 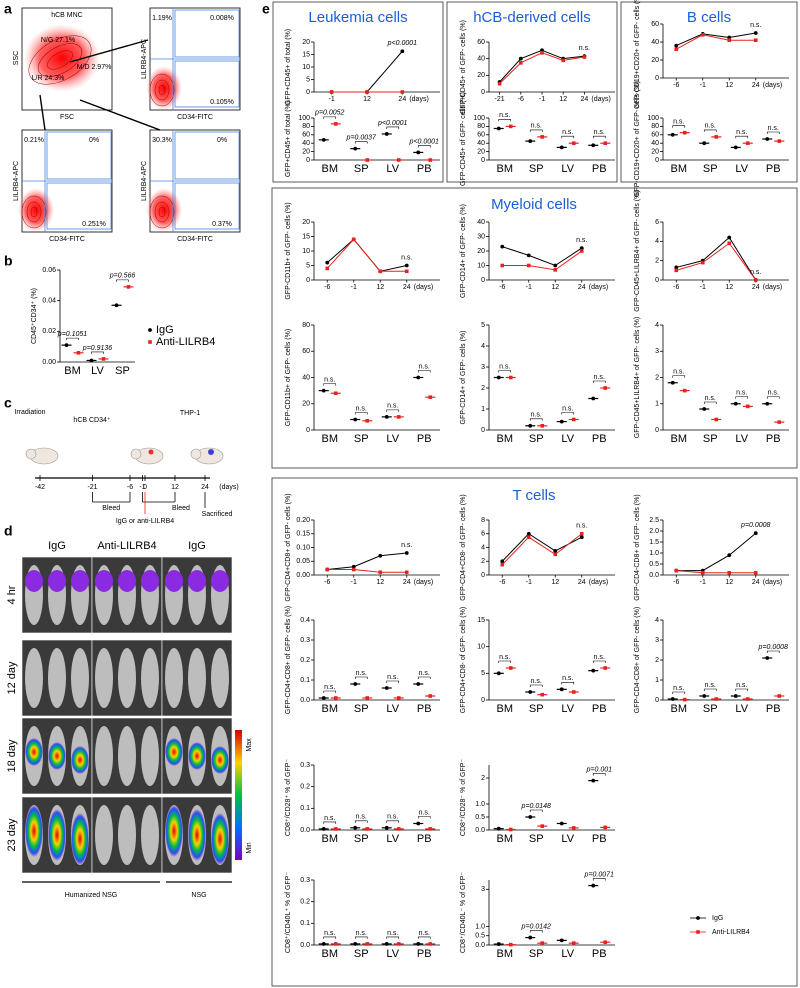 I want to click on arrow, so click(x=120, y=115).